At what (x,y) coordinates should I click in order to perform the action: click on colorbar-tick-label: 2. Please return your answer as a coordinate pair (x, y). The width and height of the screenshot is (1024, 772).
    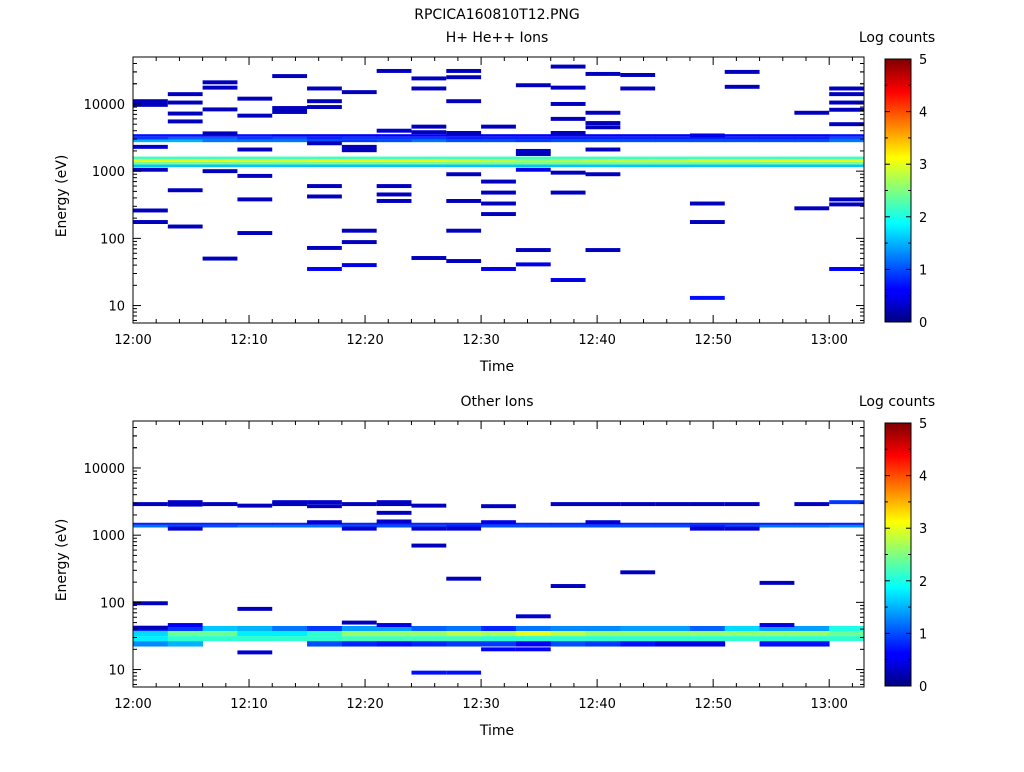
    Looking at the image, I should click on (923, 218).